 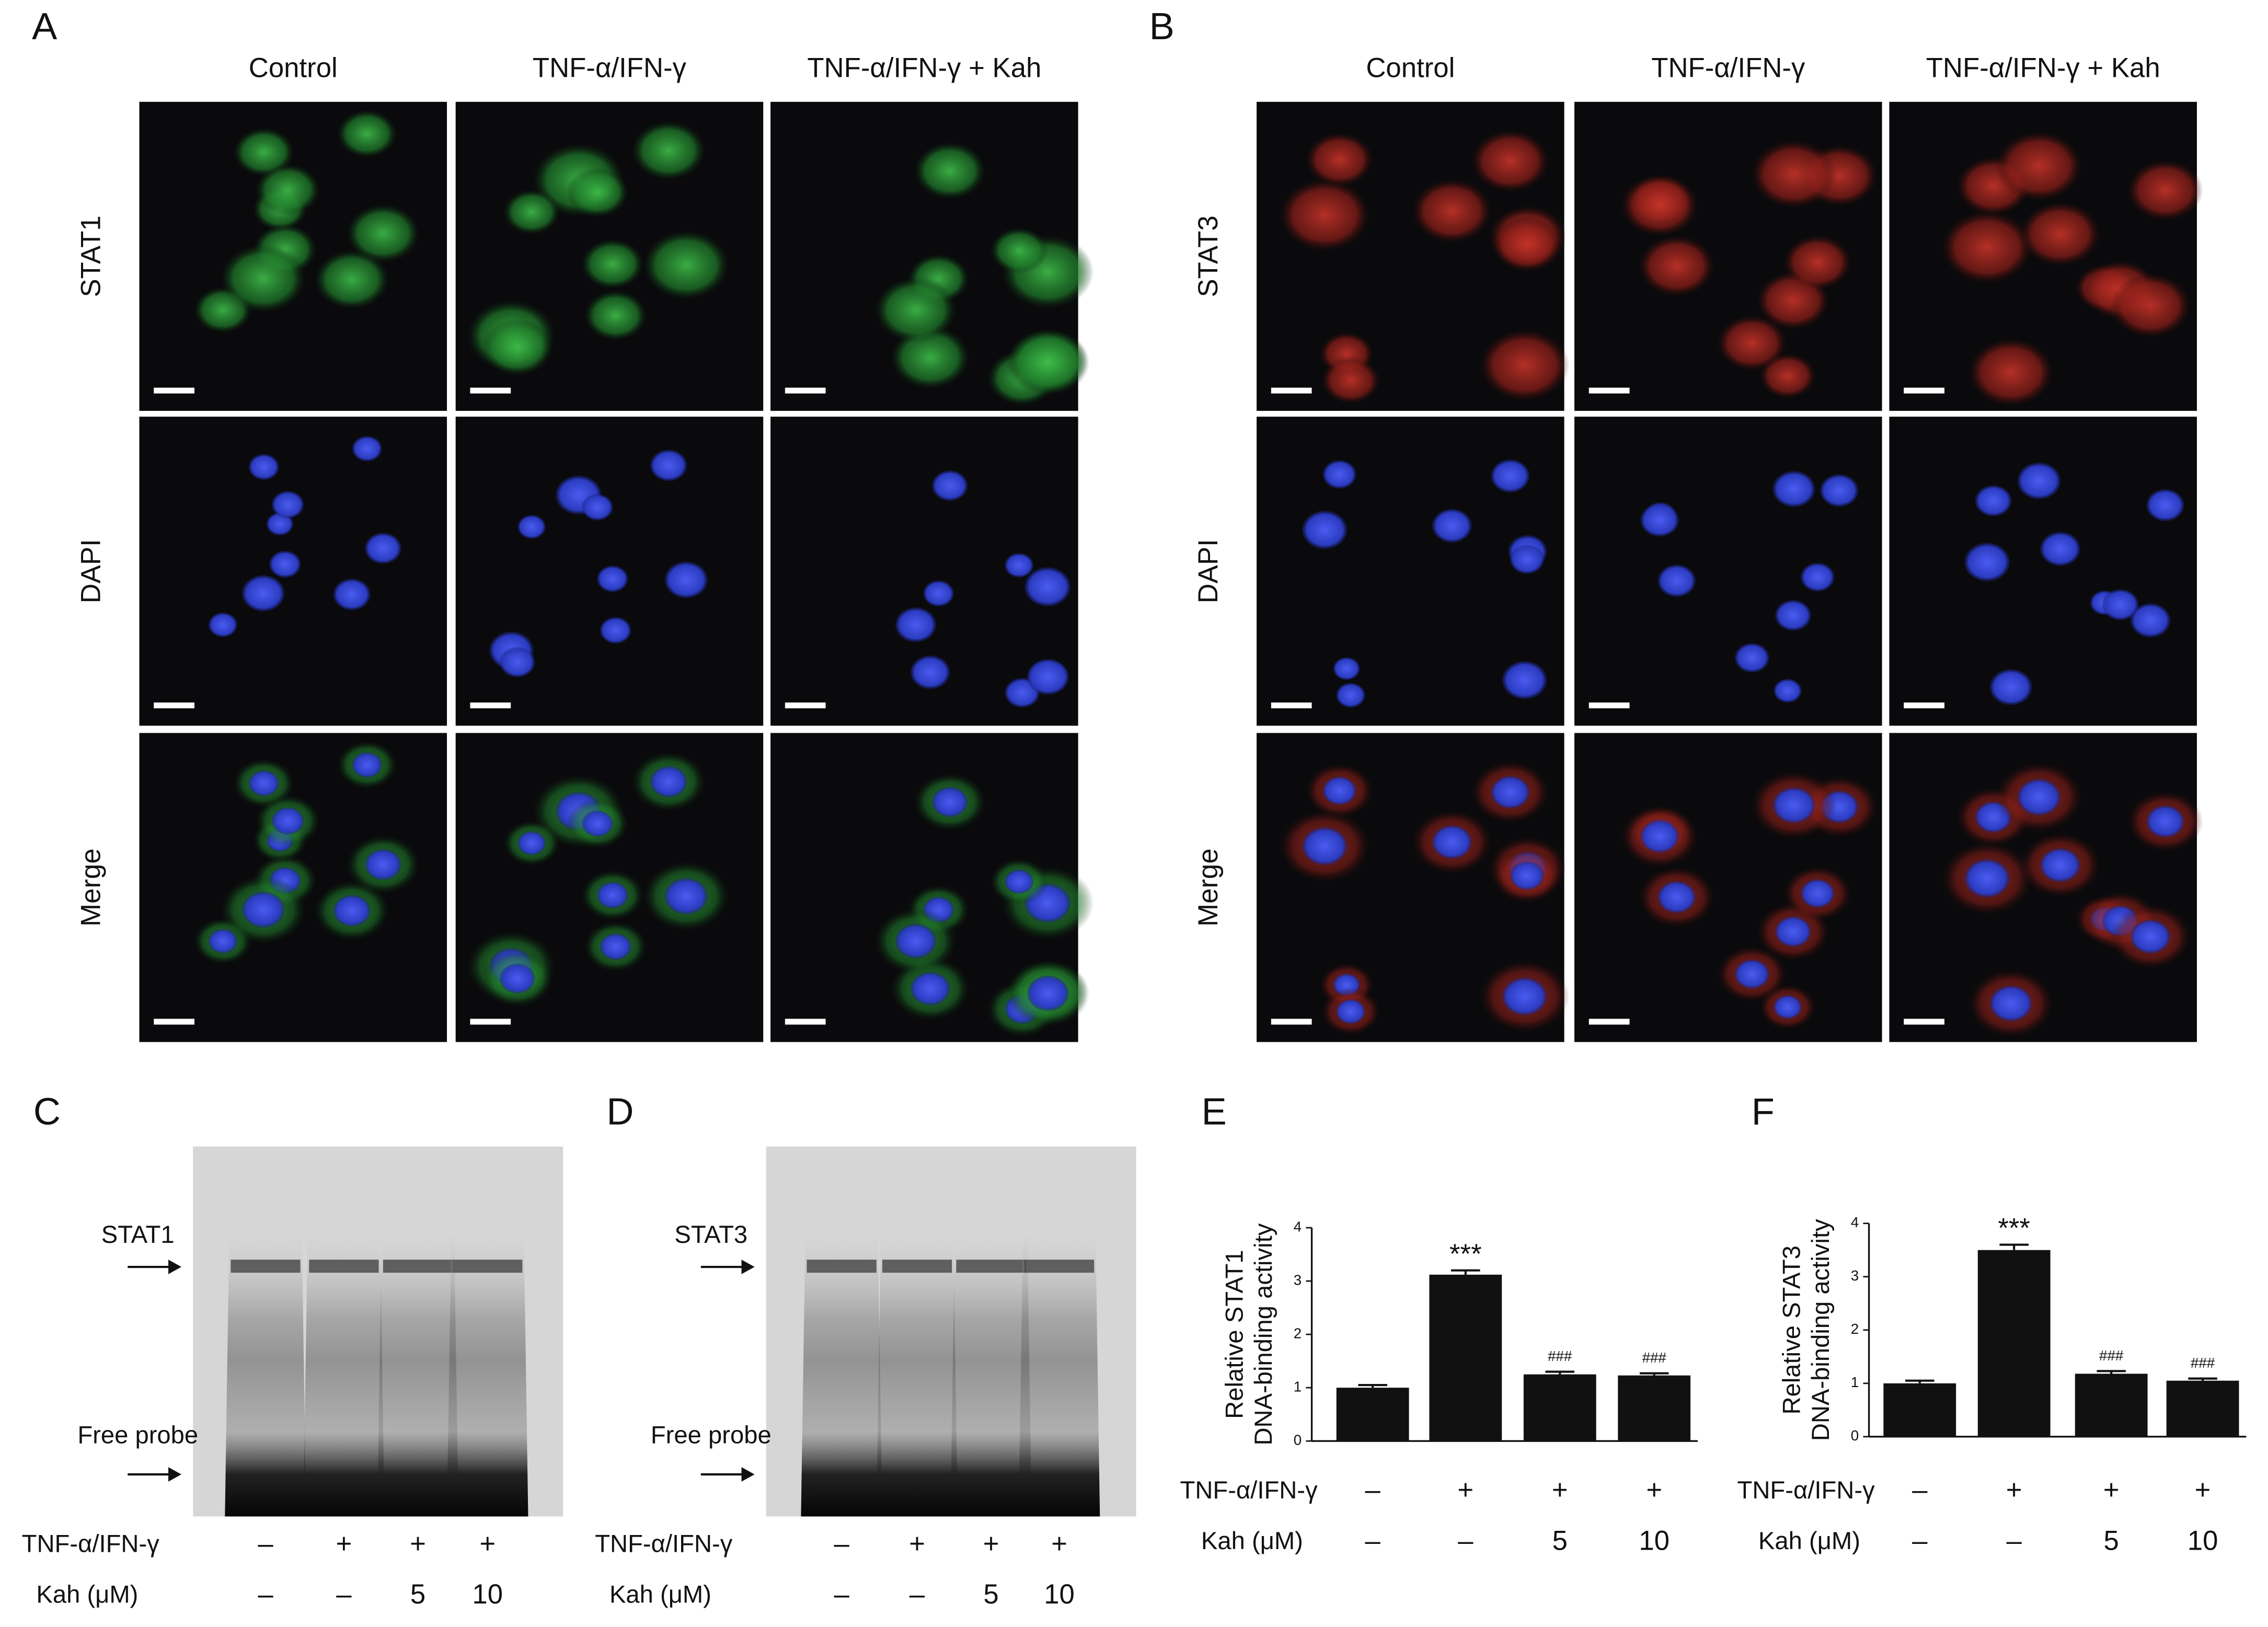 What do you see at coordinates (1208, 887) in the screenshot?
I see `row-label: Merge` at bounding box center [1208, 887].